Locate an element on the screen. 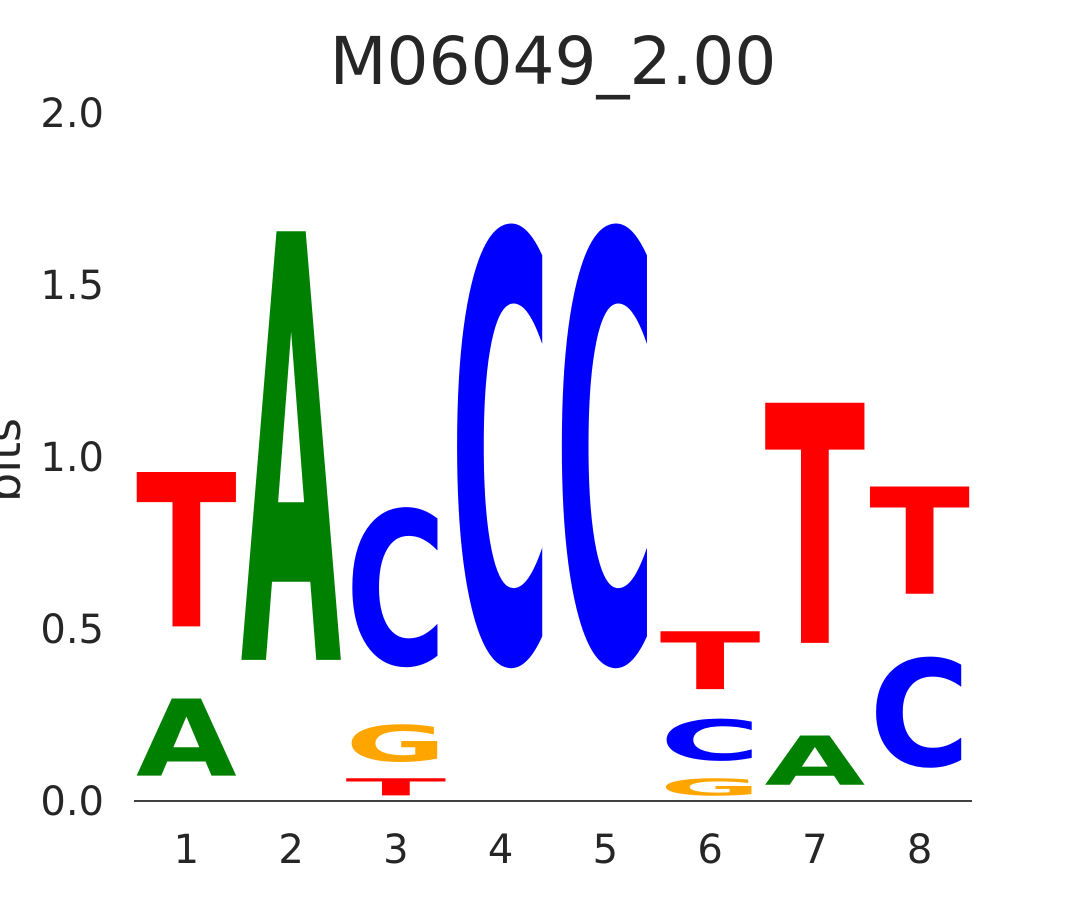 The width and height of the screenshot is (1080, 900). y-axis-label: bits is located at coordinates (15, 460).